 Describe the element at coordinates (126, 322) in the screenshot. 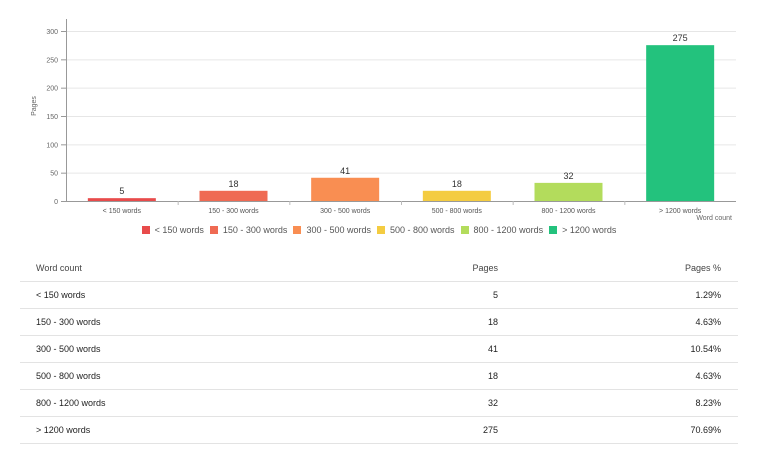

I see `cell-word-count: 150 - 300 words` at that location.